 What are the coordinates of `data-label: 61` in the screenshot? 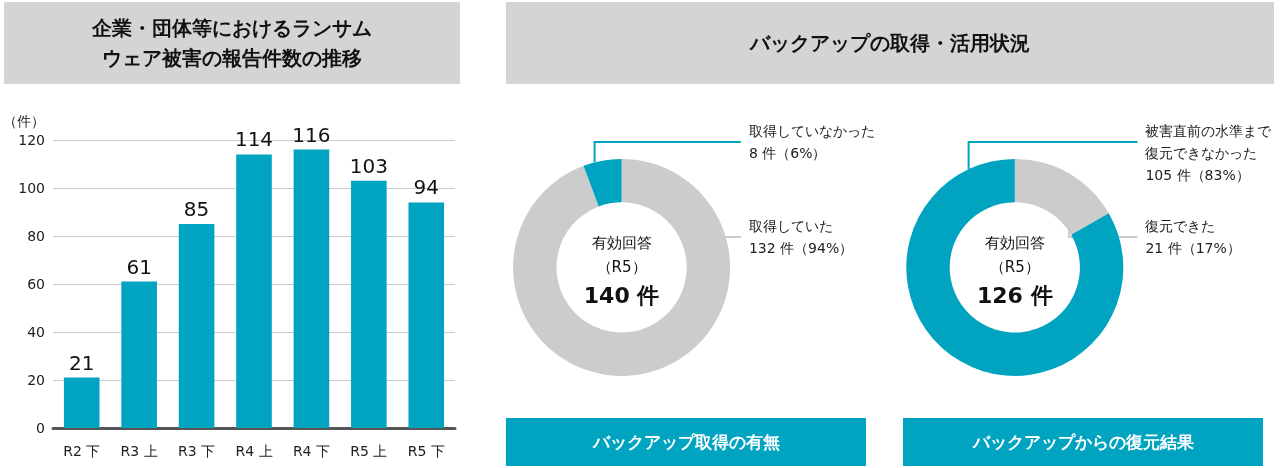 It's located at (139, 266).